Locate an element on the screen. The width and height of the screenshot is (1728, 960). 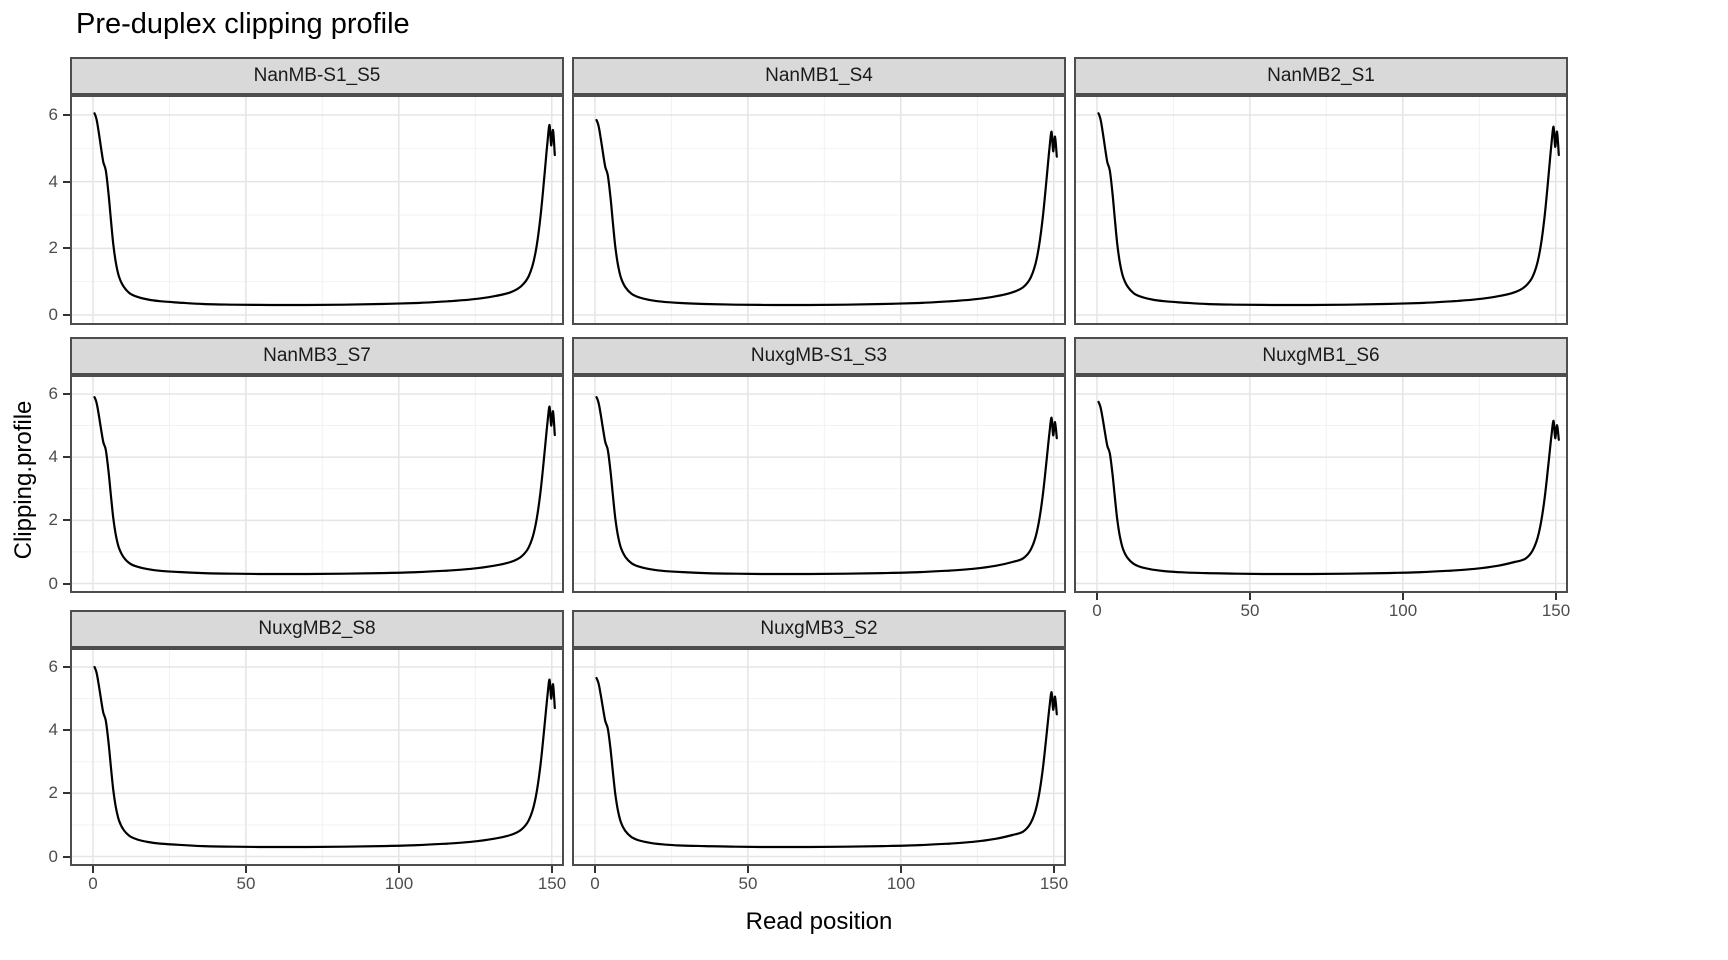
facet-strip-label: NuxgMB-S1_S3 is located at coordinates (819, 355).